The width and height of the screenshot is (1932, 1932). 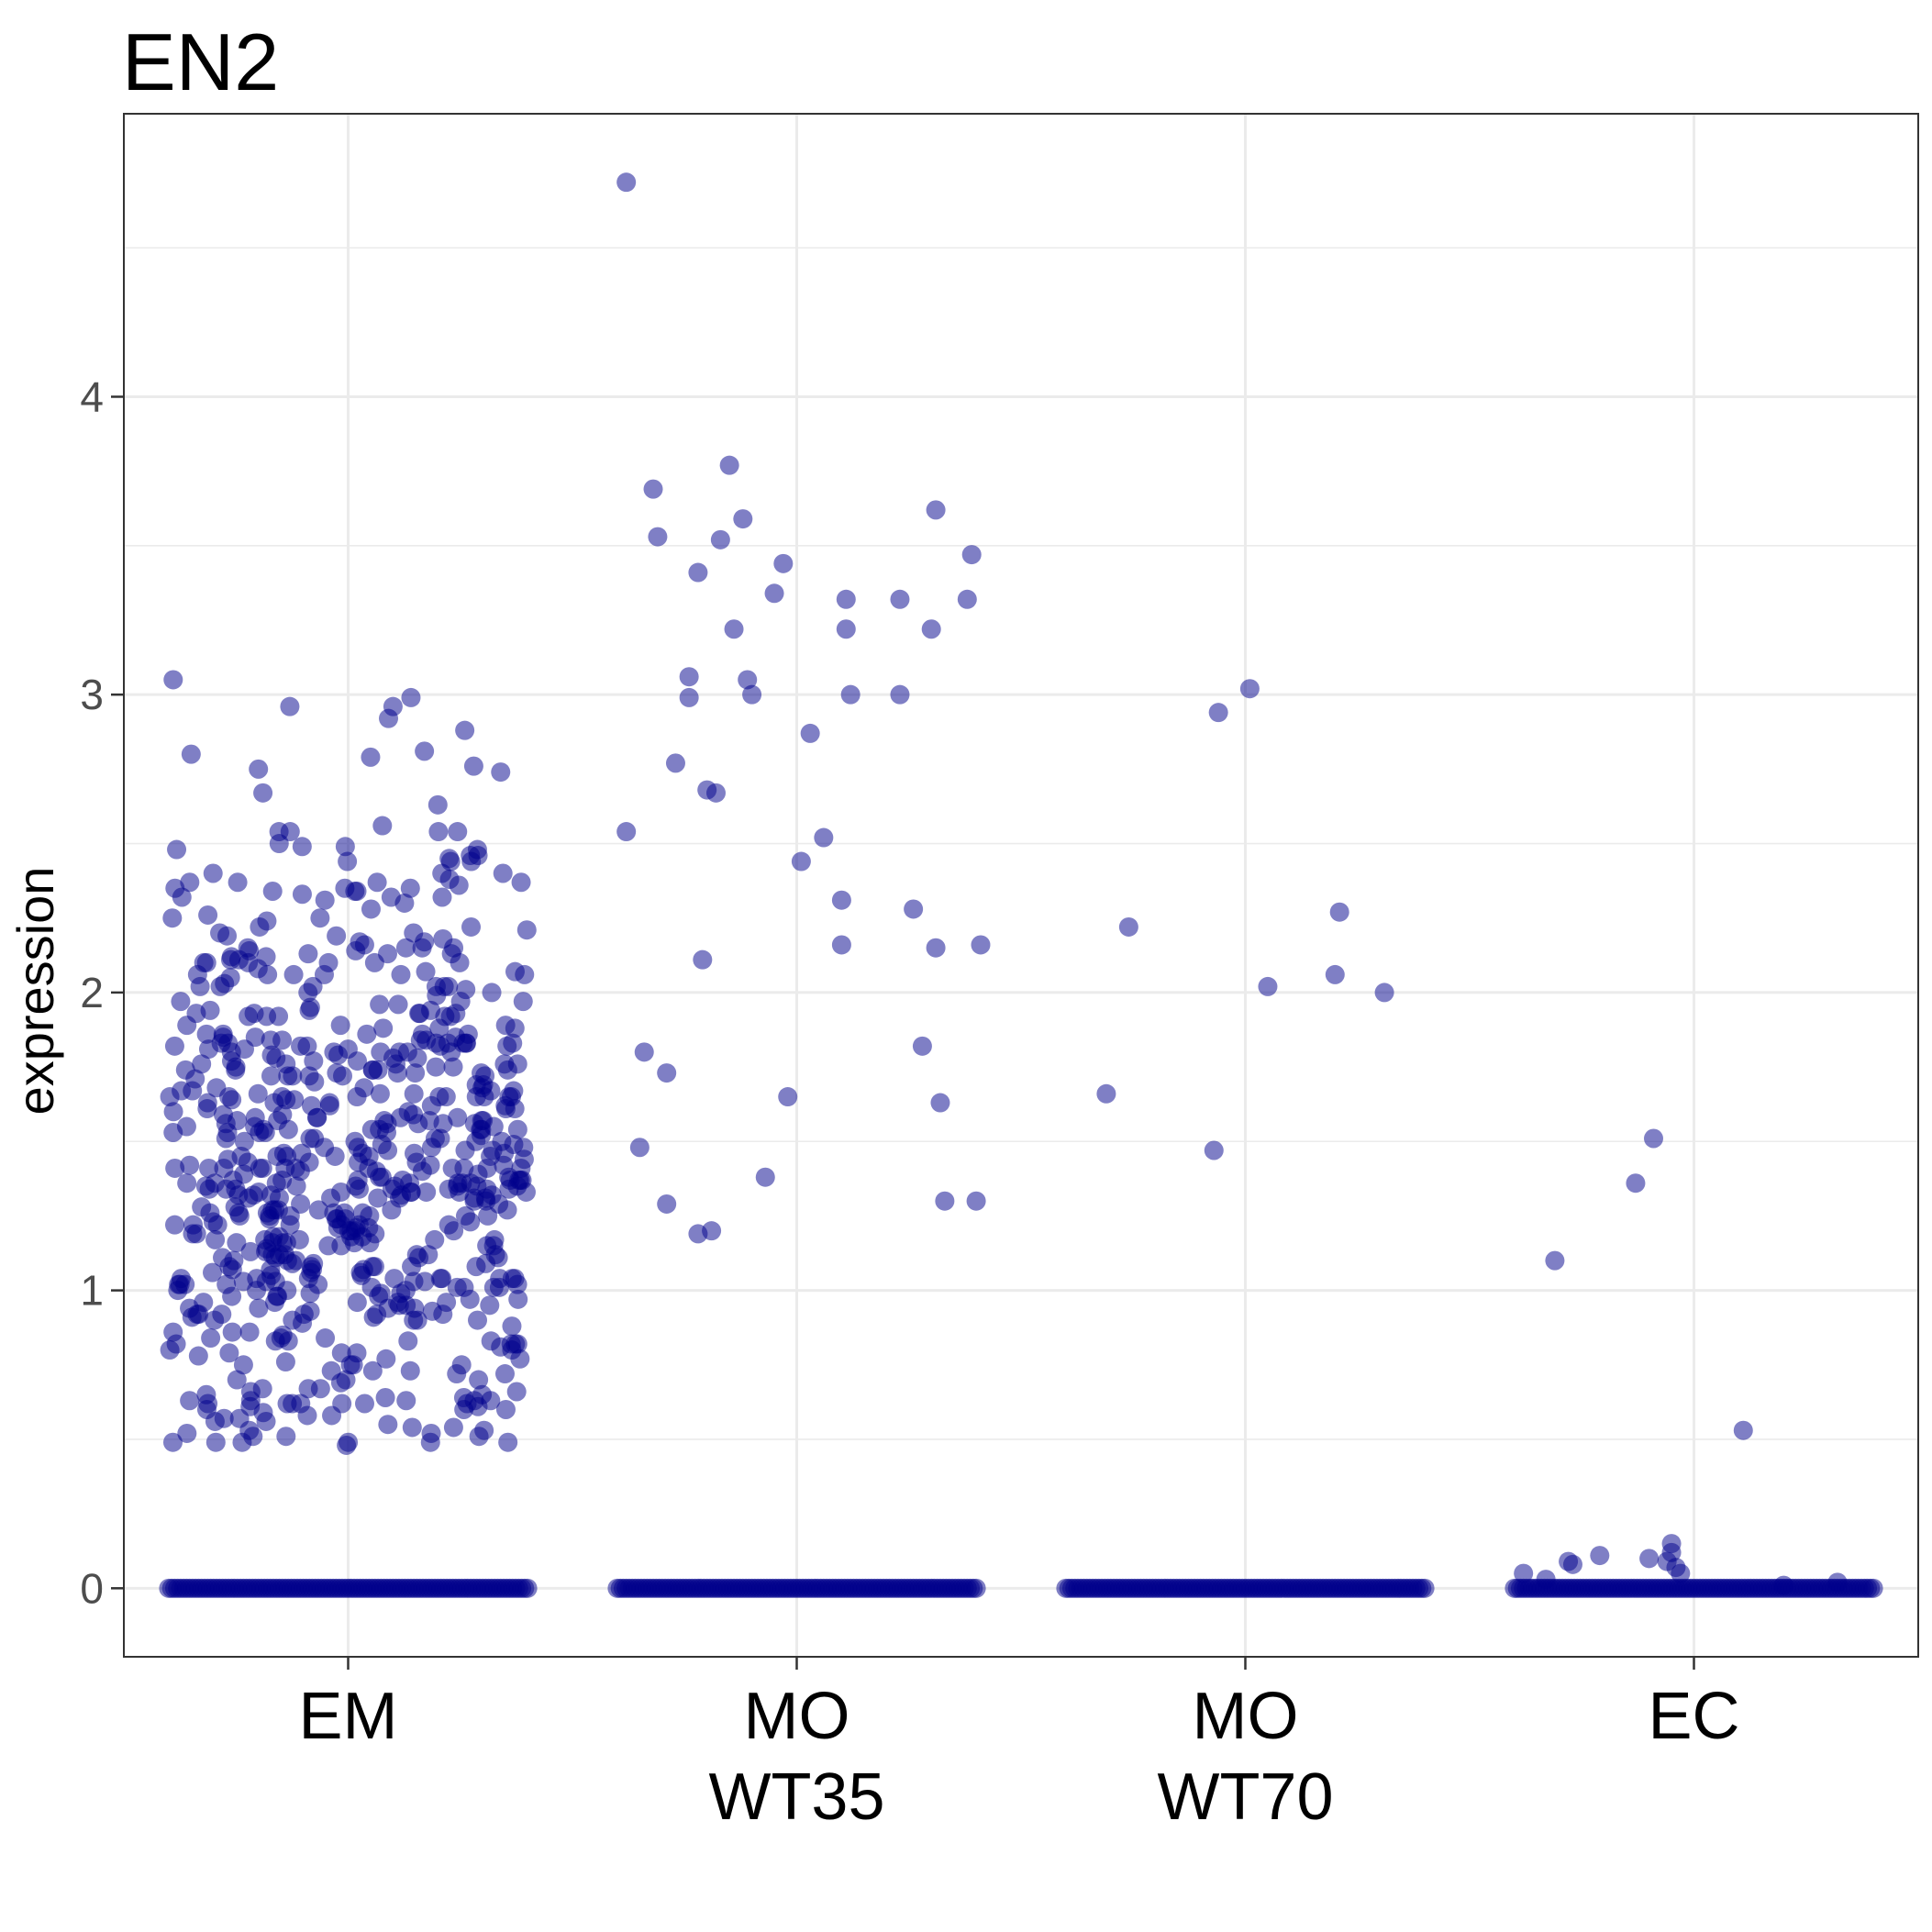 What do you see at coordinates (92, 694) in the screenshot?
I see `y-tick-label: 3` at bounding box center [92, 694].